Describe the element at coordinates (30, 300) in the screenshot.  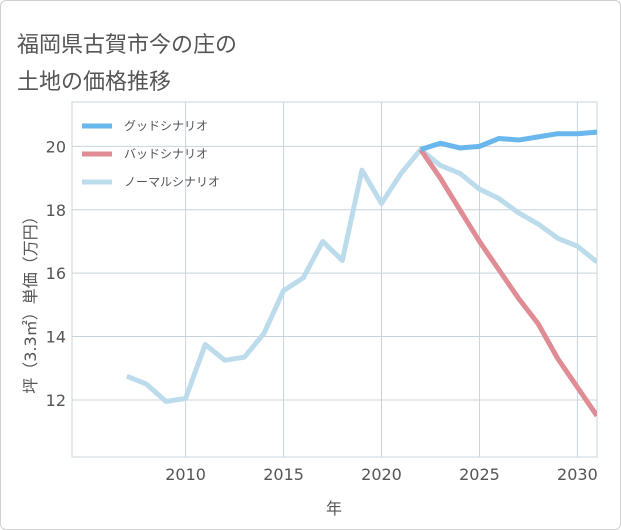
I see `y-axis-title: 坪（3.3㎡）単価（万円）` at that location.